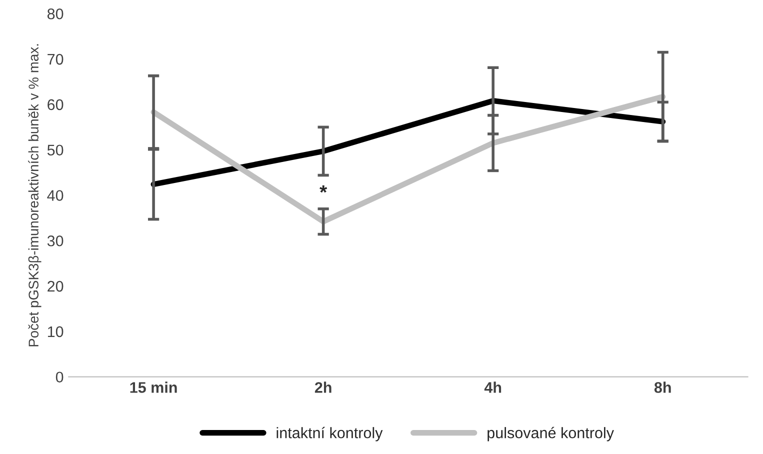 The image size is (763, 454). Describe the element at coordinates (55, 150) in the screenshot. I see `y-tick-label: 50` at that location.